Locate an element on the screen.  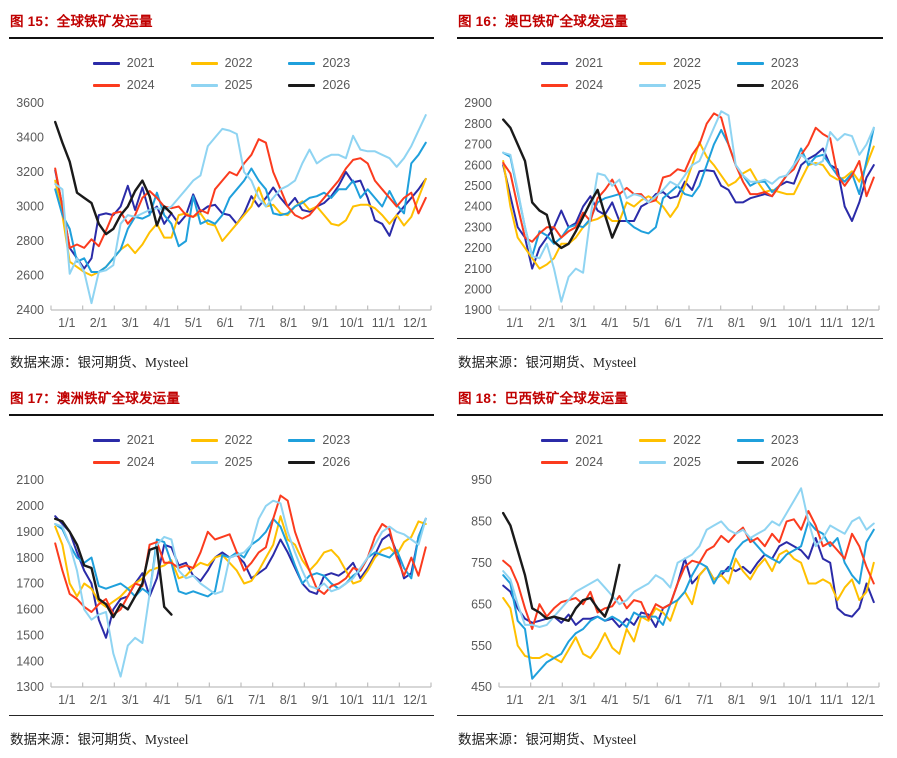
y-axis-tick-label: 3600 is located at coordinates (30, 103).